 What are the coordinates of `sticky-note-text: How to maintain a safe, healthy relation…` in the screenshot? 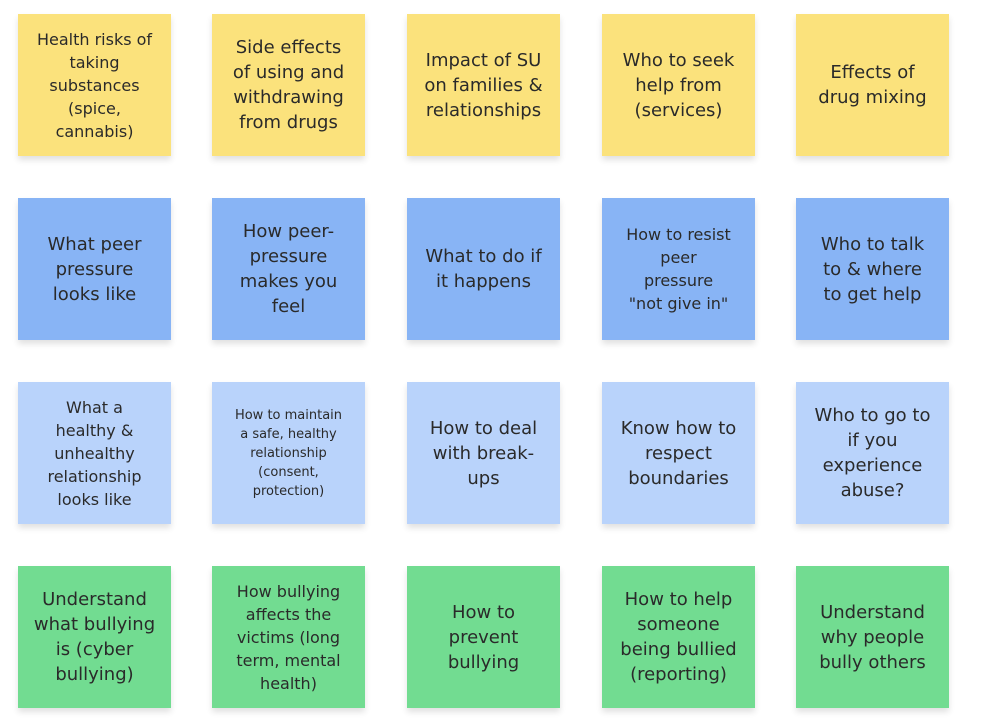 It's located at (288, 453).